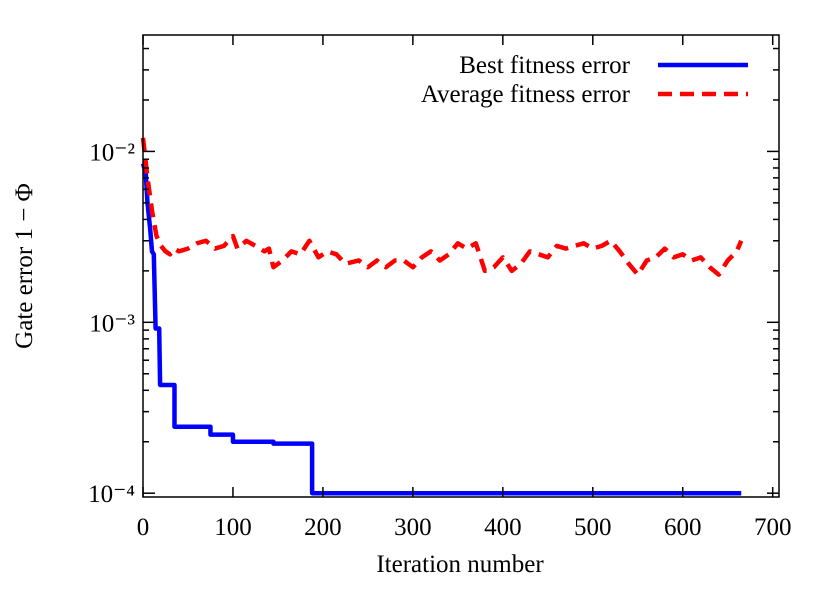 The height and width of the screenshot is (596, 831). What do you see at coordinates (544, 65) in the screenshot?
I see `legend-label: Best fitness error` at bounding box center [544, 65].